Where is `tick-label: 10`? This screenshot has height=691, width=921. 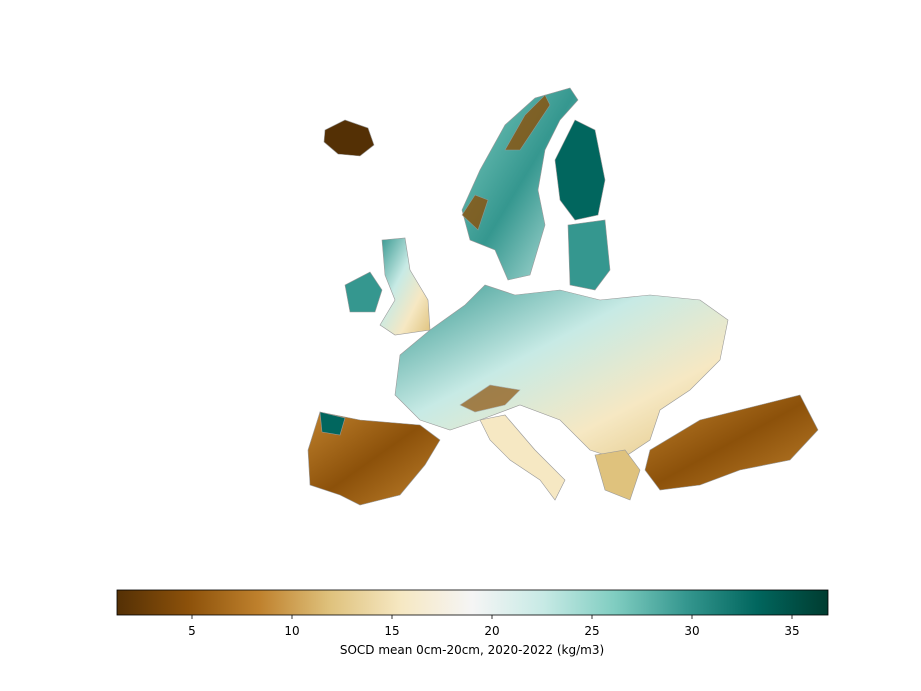
tick-label: 10 is located at coordinates (291, 631).